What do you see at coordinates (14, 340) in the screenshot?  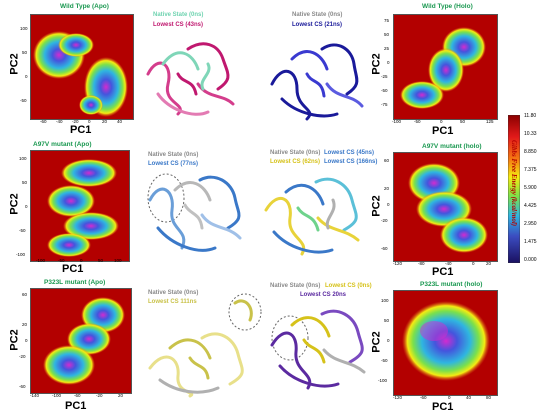 I see `ylabel-p323l-apo: PC2` at bounding box center [14, 340].